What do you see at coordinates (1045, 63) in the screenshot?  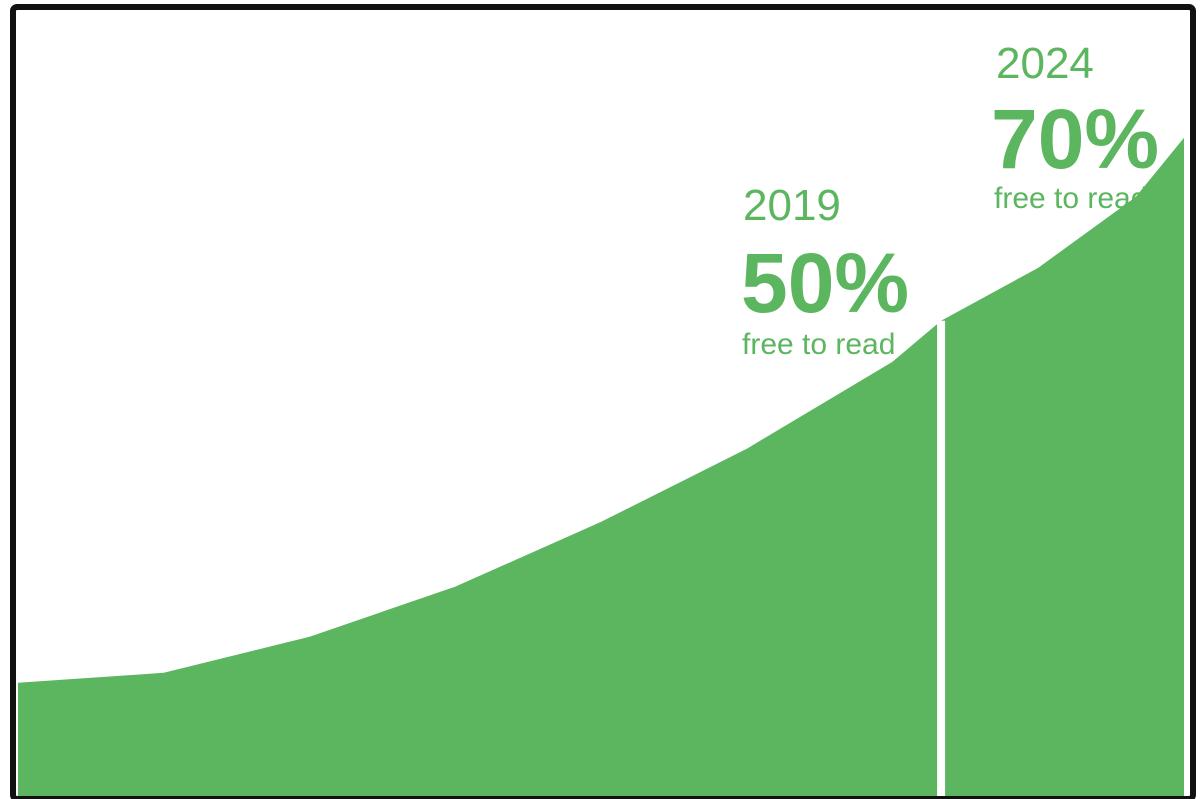 I see `annotation-year: 2024` at bounding box center [1045, 63].